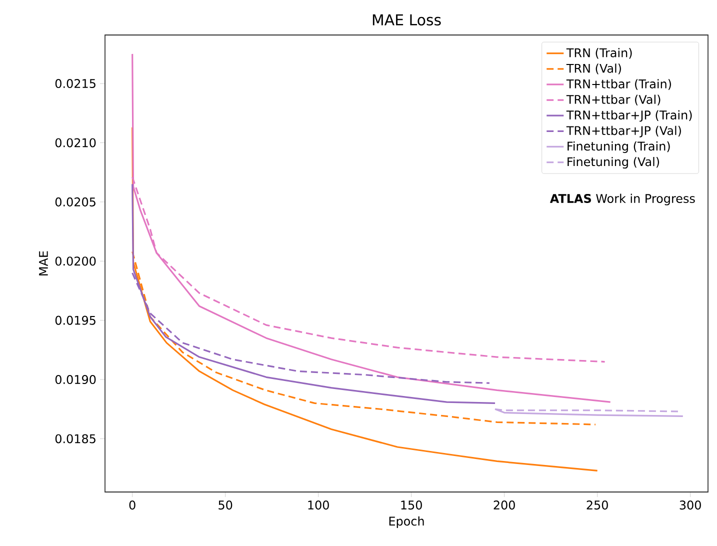 The height and width of the screenshot is (546, 717). Describe the element at coordinates (622, 200) in the screenshot. I see `annotation: ATLAS Work in Progress` at that location.